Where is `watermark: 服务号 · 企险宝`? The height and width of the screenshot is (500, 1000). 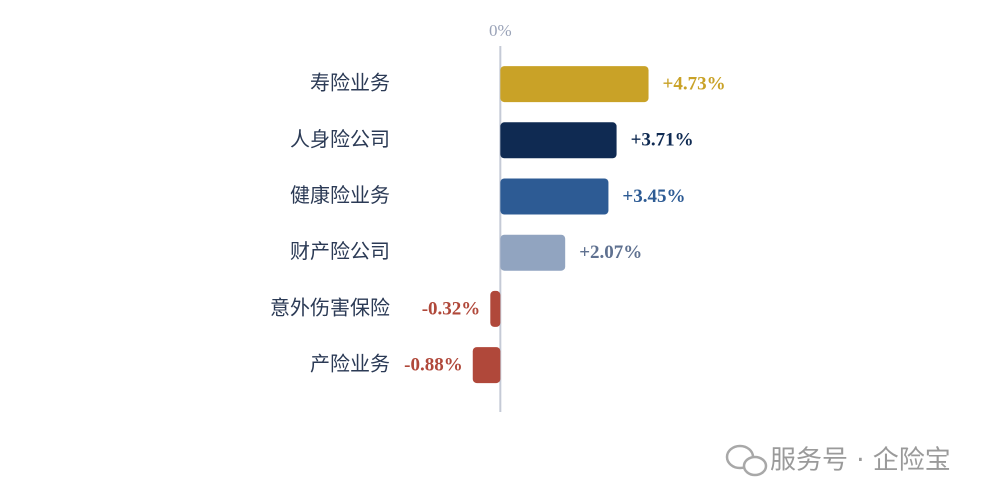
watermark: 服务号 · 企险宝 is located at coordinates (860, 461).